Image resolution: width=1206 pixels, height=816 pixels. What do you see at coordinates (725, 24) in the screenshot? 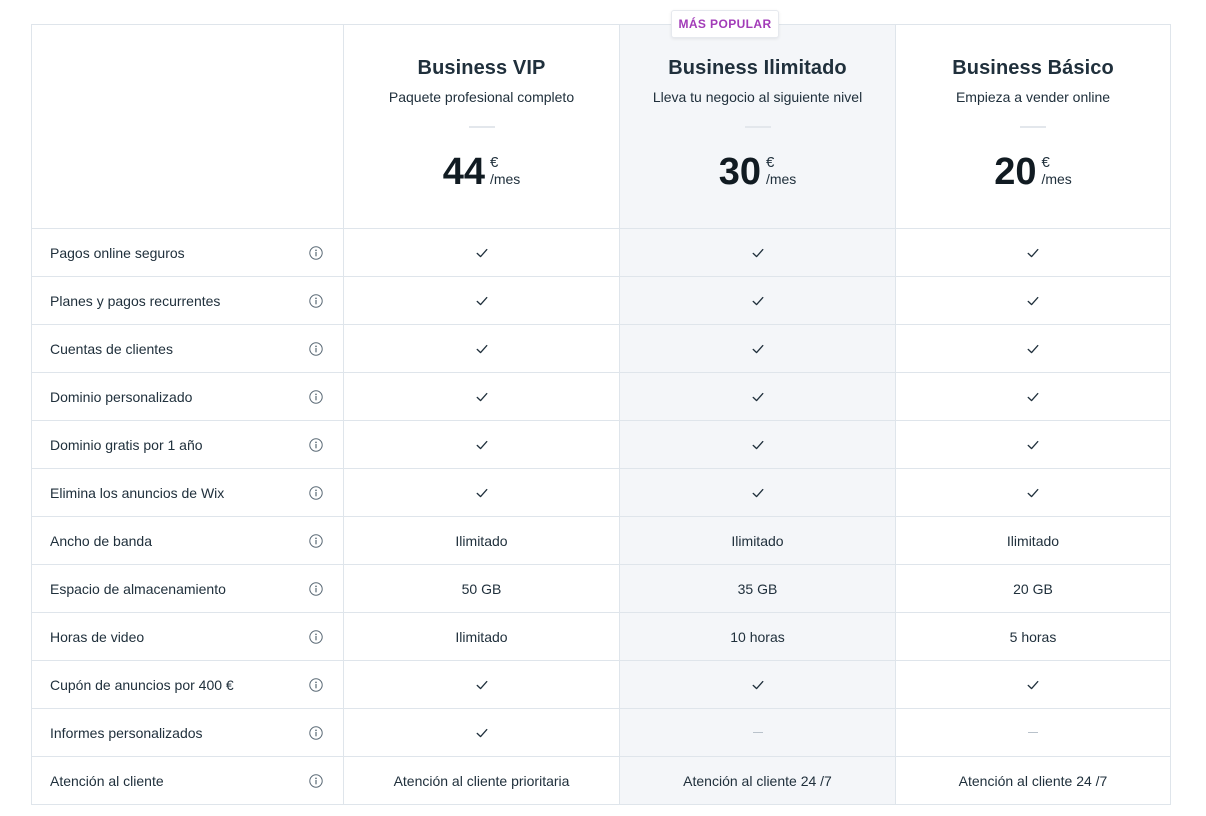
I see `most-popular-badge: MÁS POPULAR` at bounding box center [725, 24].